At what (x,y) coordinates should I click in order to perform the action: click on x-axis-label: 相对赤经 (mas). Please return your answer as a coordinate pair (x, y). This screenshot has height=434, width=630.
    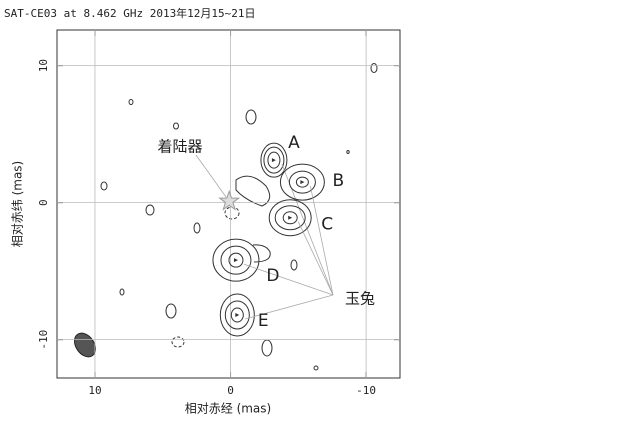
    Looking at the image, I should click on (228, 409).